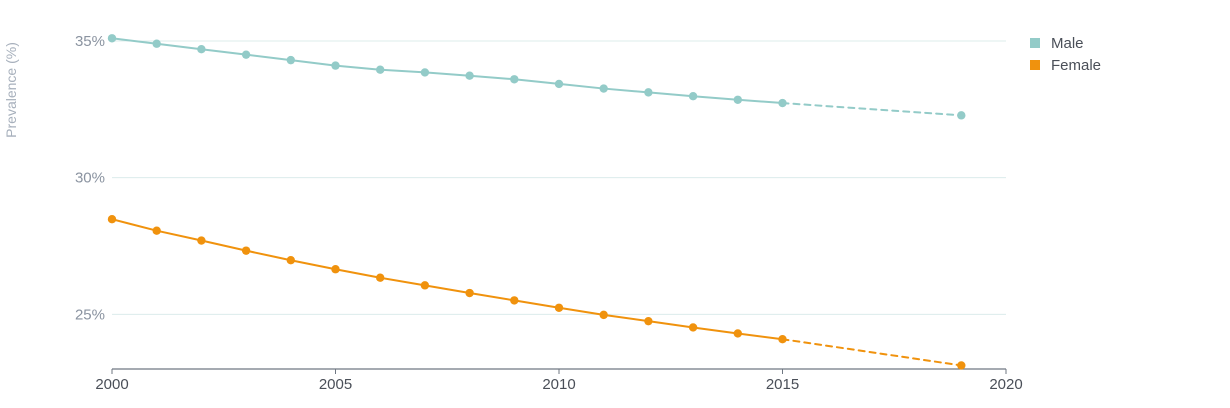  I want to click on projection-point-female, so click(961, 365).